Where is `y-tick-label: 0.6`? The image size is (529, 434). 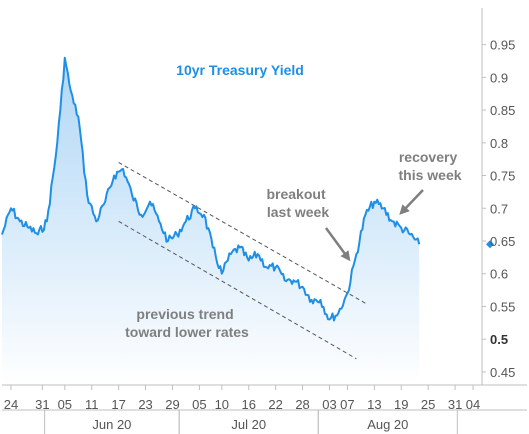
y-tick-label: 0.6 is located at coordinates (499, 274).